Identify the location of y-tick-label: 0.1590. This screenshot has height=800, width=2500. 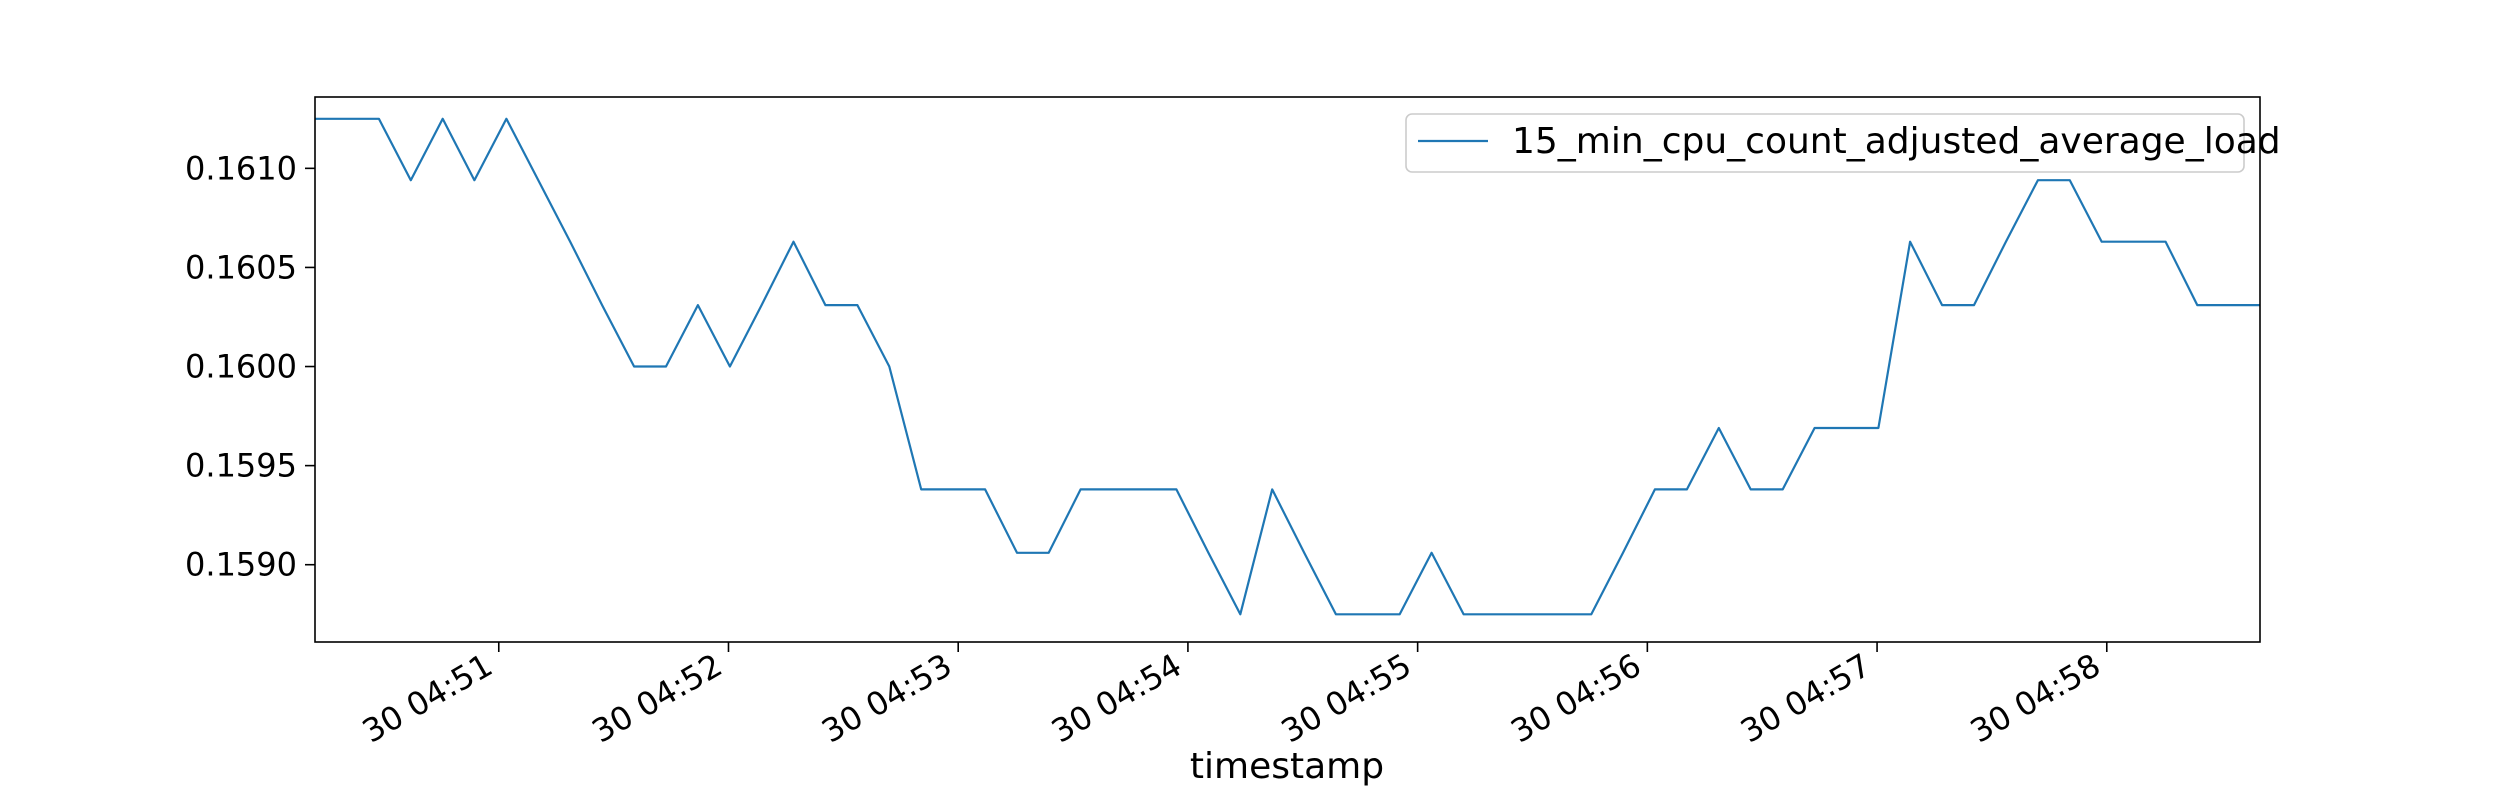
(241, 565).